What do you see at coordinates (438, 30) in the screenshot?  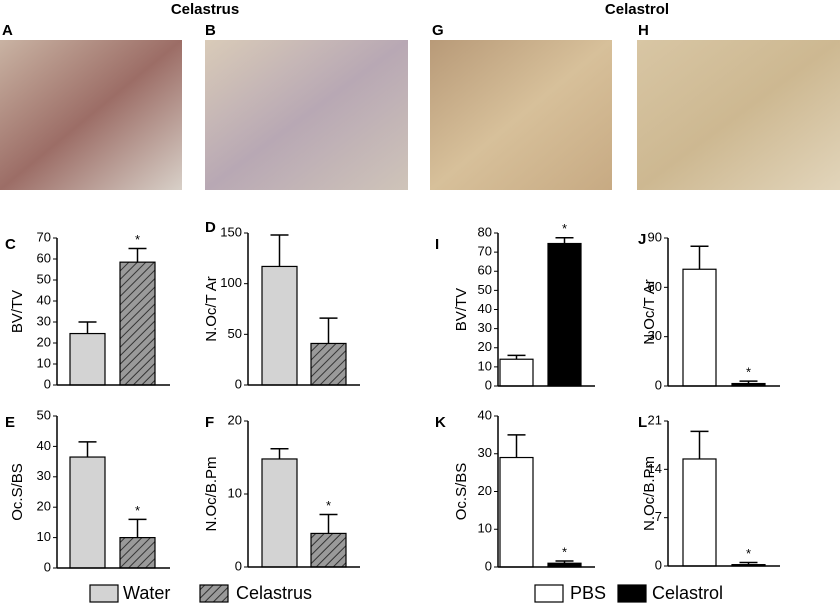 I see `panel-letter: G` at bounding box center [438, 30].